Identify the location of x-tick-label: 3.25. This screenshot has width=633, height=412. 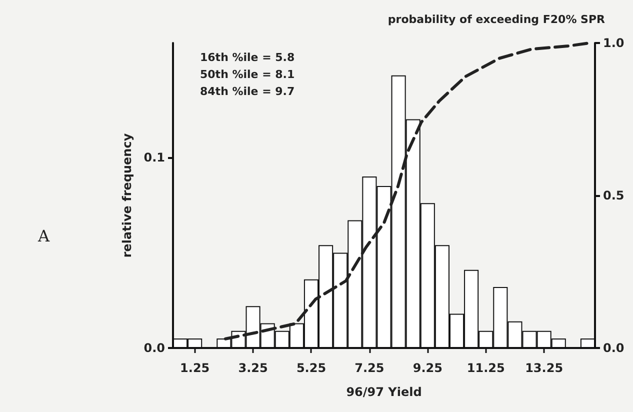
(253, 368).